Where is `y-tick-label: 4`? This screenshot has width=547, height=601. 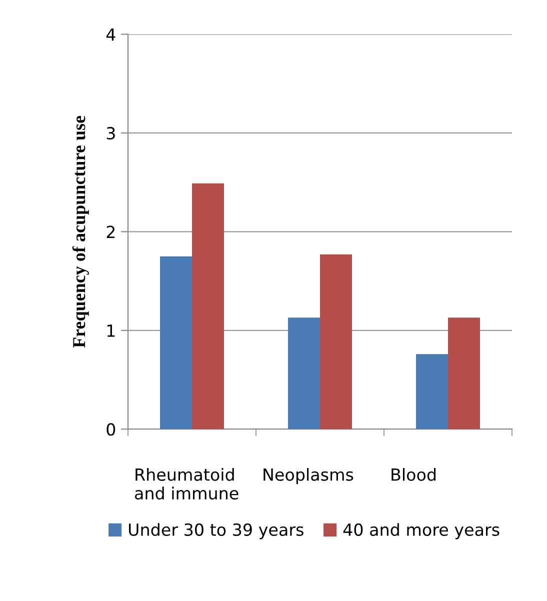 y-tick-label: 4 is located at coordinates (111, 34).